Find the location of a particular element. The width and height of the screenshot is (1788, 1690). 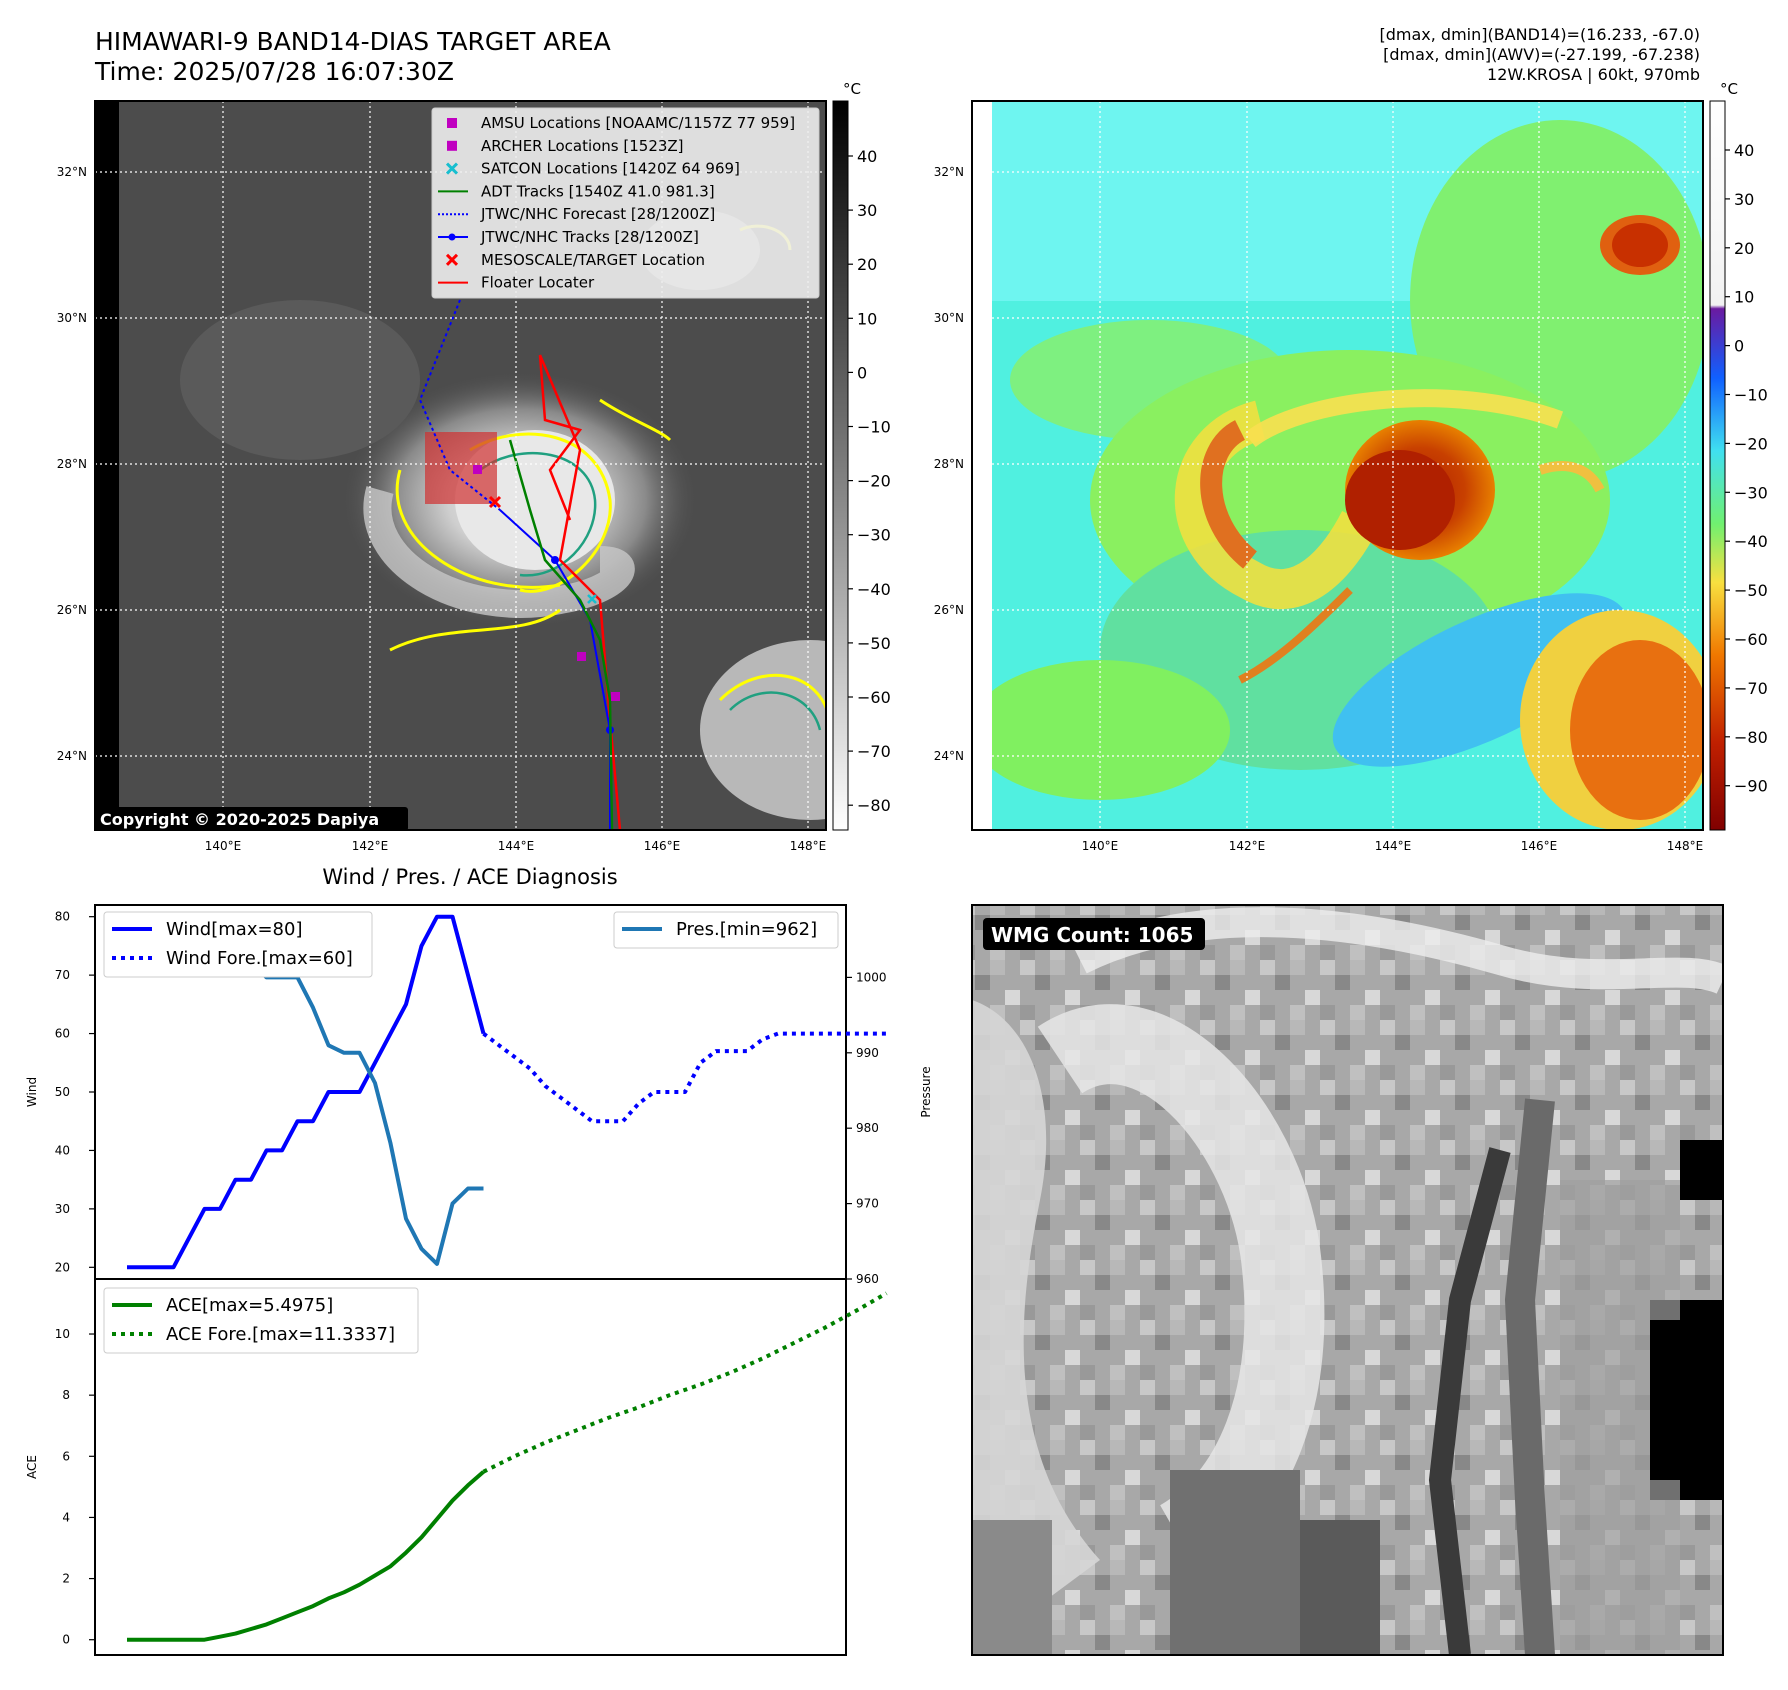

ir-colorbar: °C 40 30 20 10 0 −10 −20 −30 −40 −50 −60 −70 −80 is located at coordinates (861, 455).